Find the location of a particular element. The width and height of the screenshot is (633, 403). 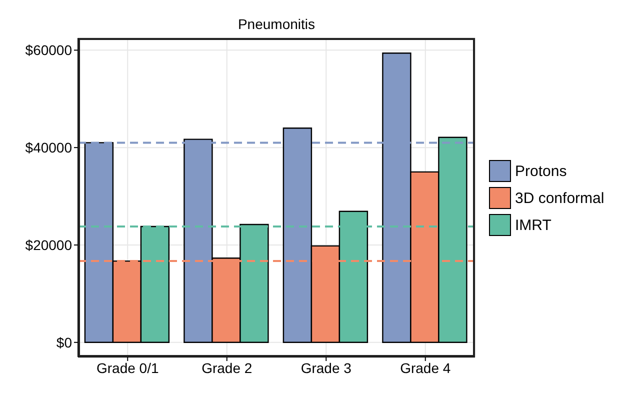

legend-label: Protons is located at coordinates (541, 171).